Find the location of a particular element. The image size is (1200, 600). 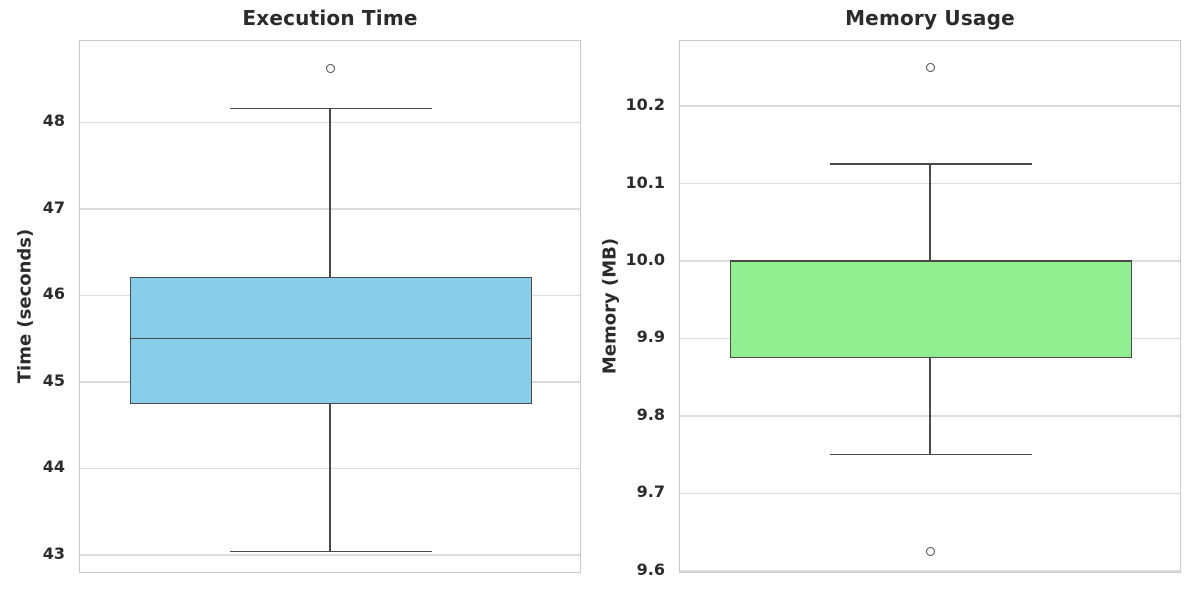

y-tick-label: 10.2 is located at coordinates (645, 105).